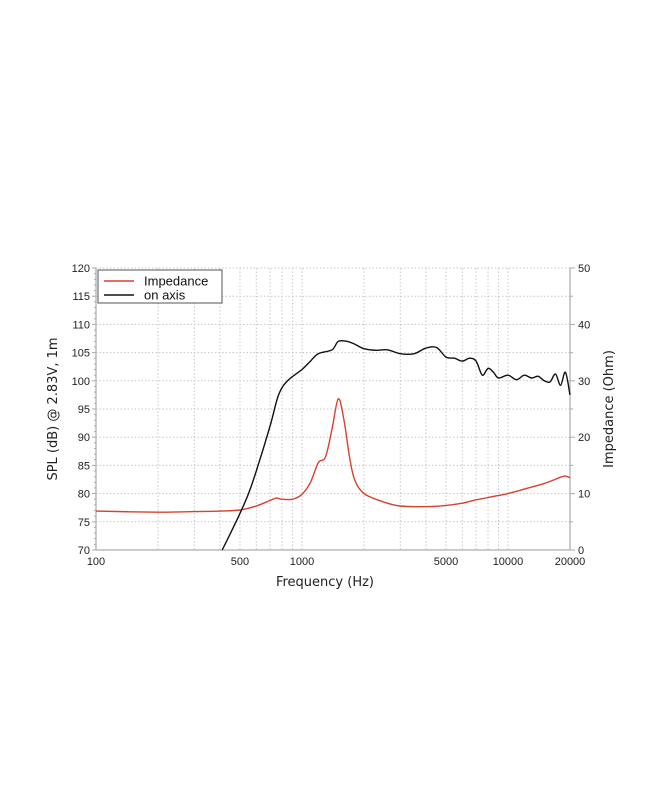  Describe the element at coordinates (325, 582) in the screenshot. I see `x-axis-label: Frequency (Hz)` at that location.